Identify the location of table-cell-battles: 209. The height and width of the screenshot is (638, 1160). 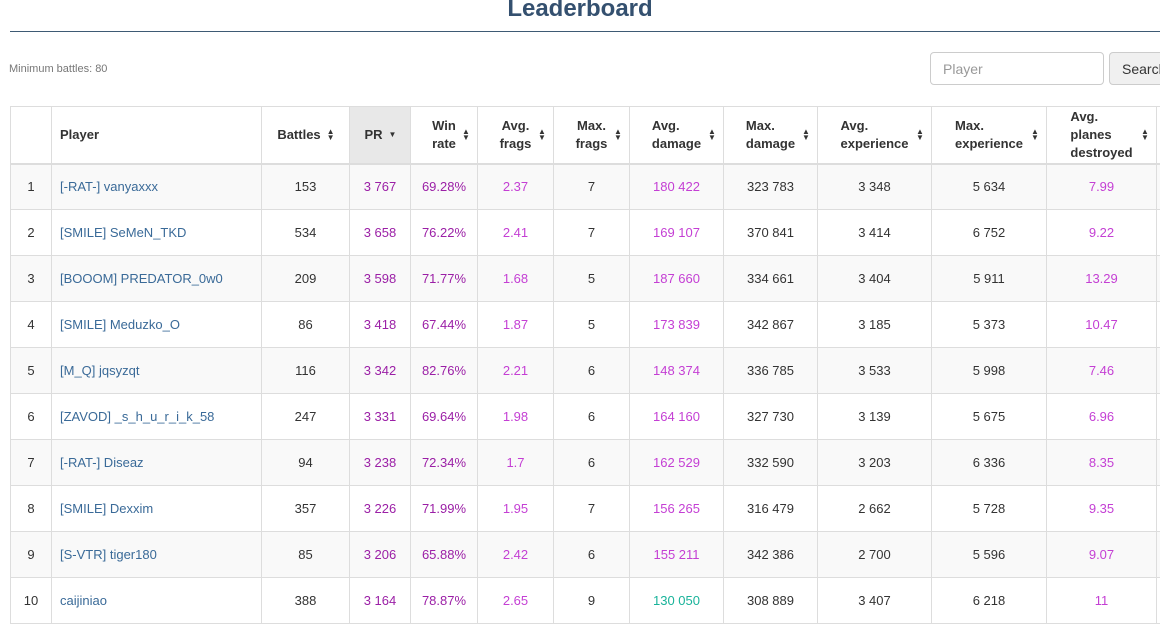
(305, 278).